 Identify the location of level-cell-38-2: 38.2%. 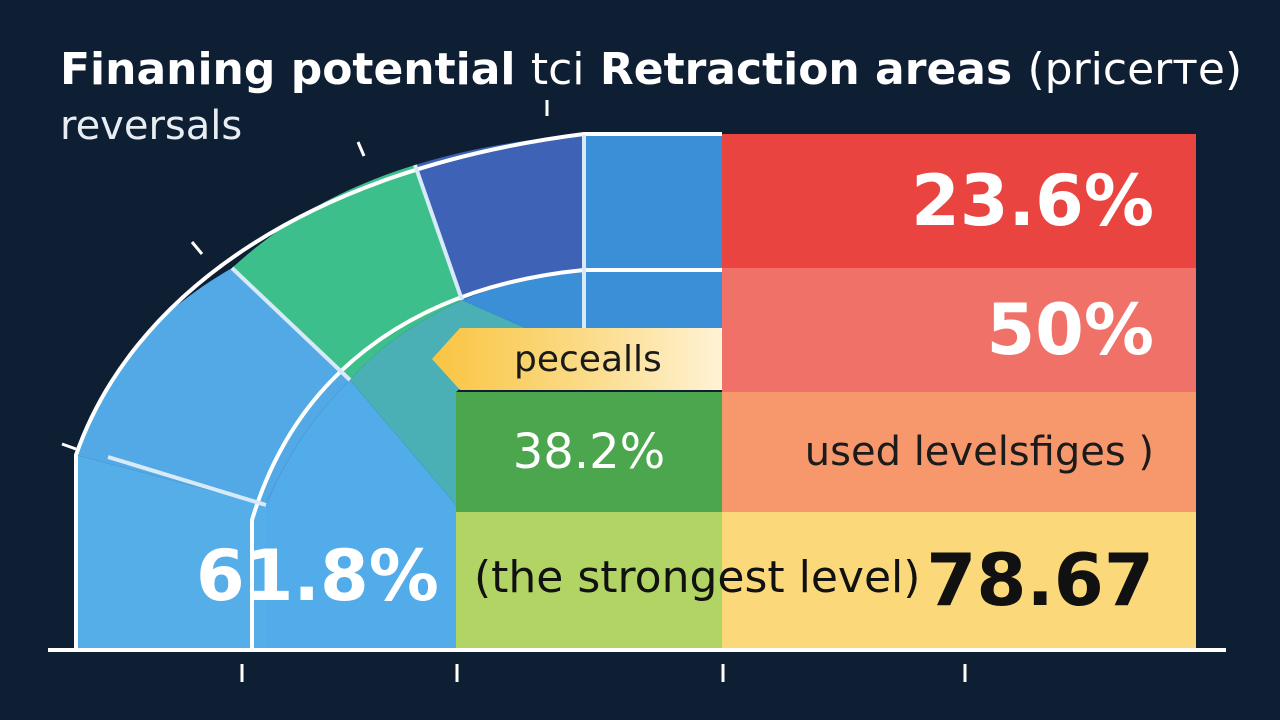
(589, 452).